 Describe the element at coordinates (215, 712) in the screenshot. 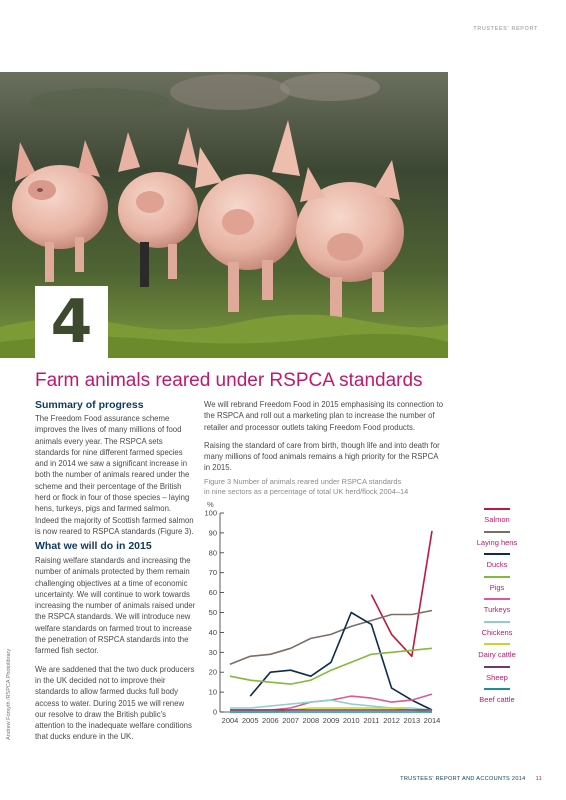

I see `y-tick-label-0: 0` at that location.